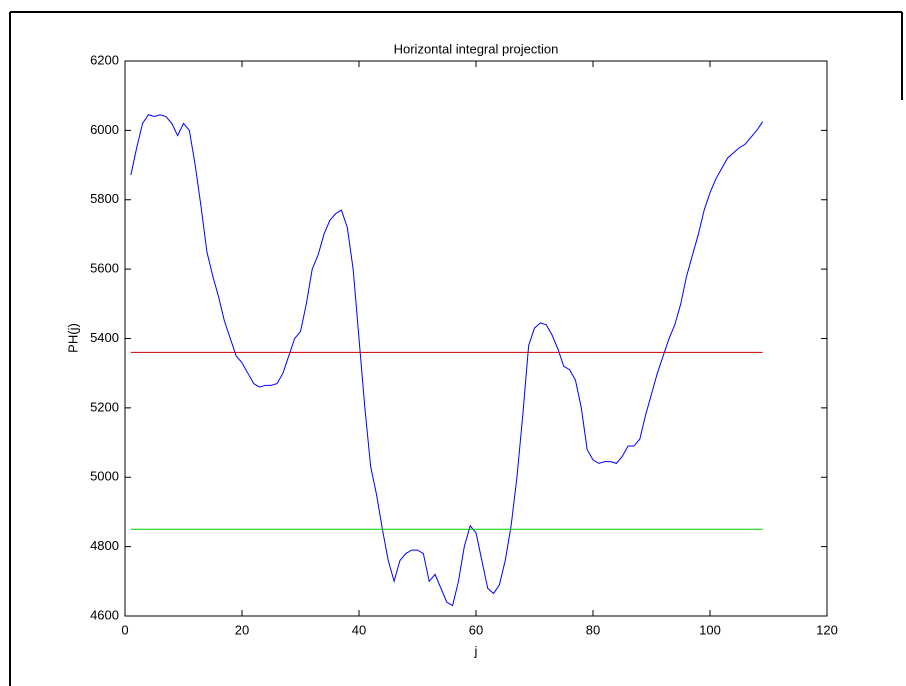 This screenshot has width=906, height=686. Describe the element at coordinates (124, 629) in the screenshot. I see `x-tick-label: 0` at that location.